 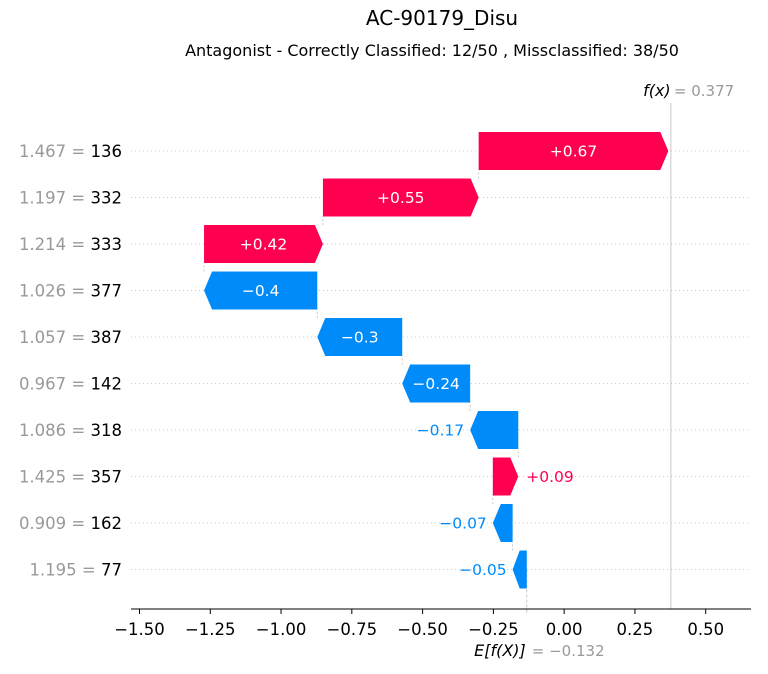 What do you see at coordinates (483, 570) in the screenshot?
I see `bar-value-label: −0.05` at bounding box center [483, 570].